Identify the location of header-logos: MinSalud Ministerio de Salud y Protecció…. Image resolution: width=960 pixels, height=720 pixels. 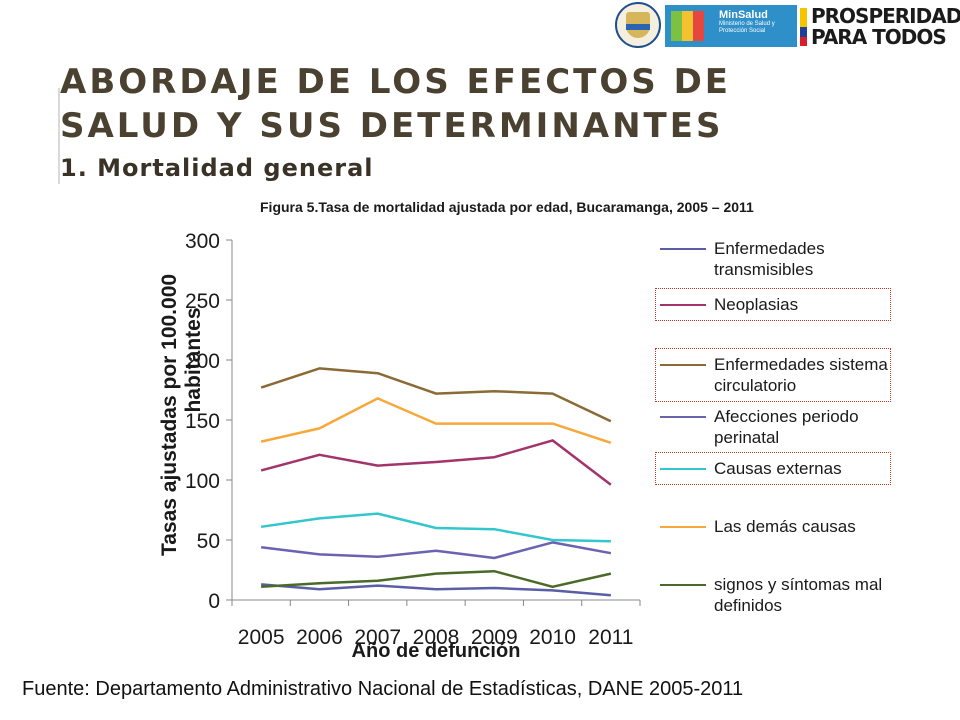
(787, 26).